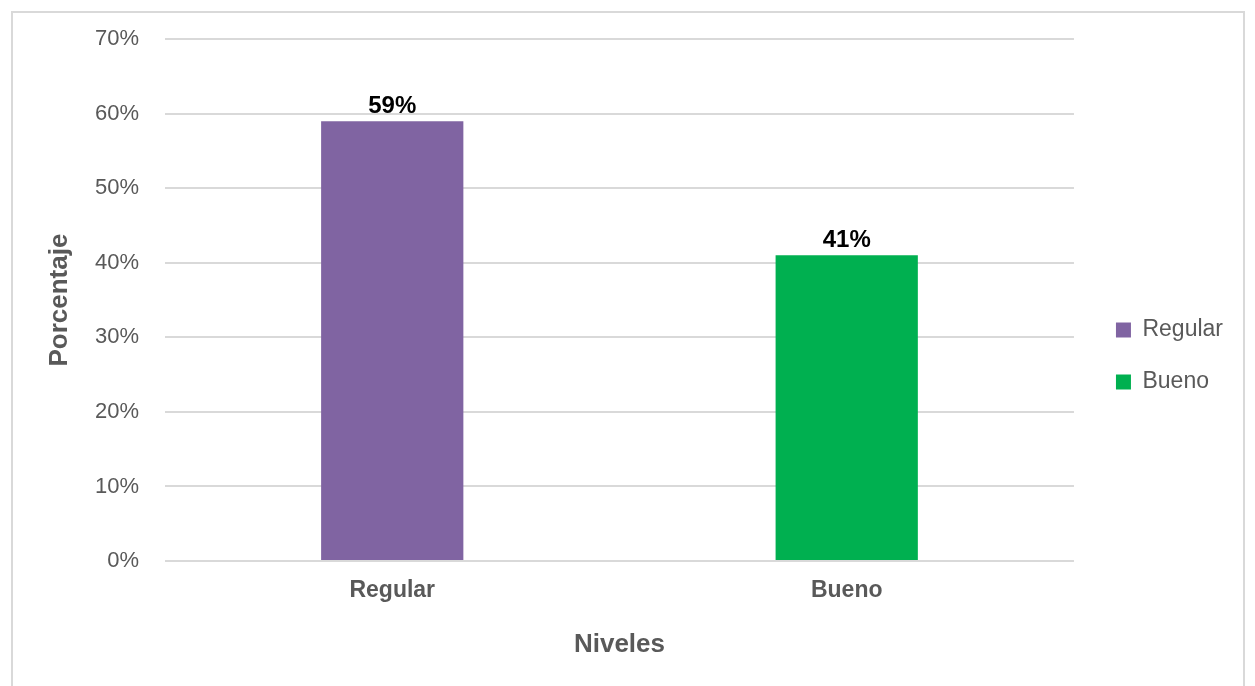 This screenshot has width=1255, height=686. Describe the element at coordinates (619, 642) in the screenshot. I see `x-axis-title: Niveles` at that location.